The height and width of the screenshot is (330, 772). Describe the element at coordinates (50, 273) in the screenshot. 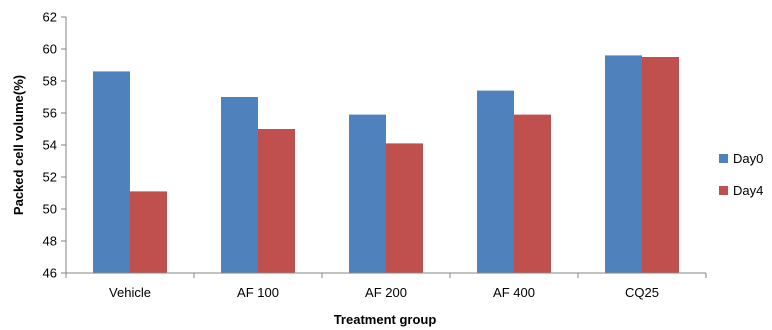

I see `y-tick-label: 46` at that location.